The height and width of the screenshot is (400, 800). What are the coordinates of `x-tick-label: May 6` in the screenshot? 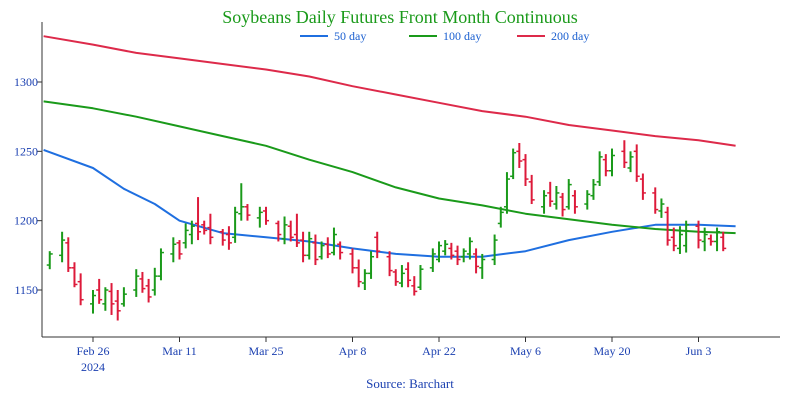 It's located at (525, 351).